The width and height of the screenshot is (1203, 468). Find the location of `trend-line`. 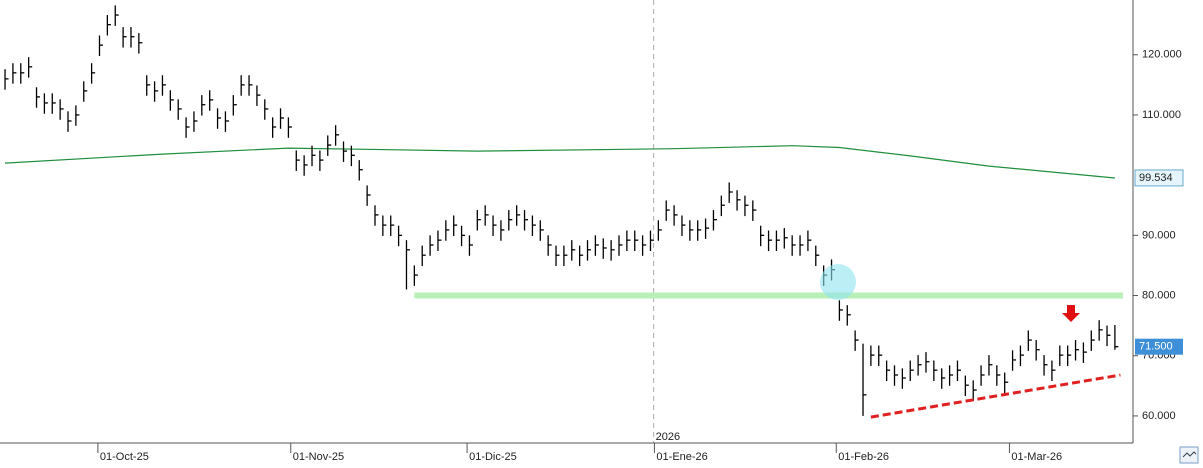

trend-line is located at coordinates (995, 396).